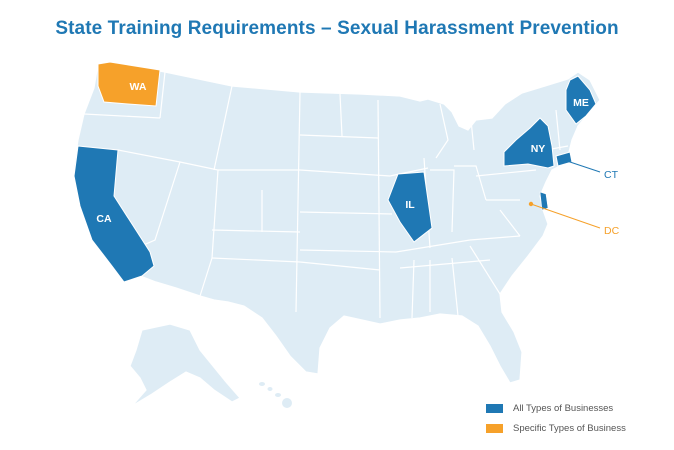  Describe the element at coordinates (564, 159) in the screenshot. I see `state-ct` at that location.